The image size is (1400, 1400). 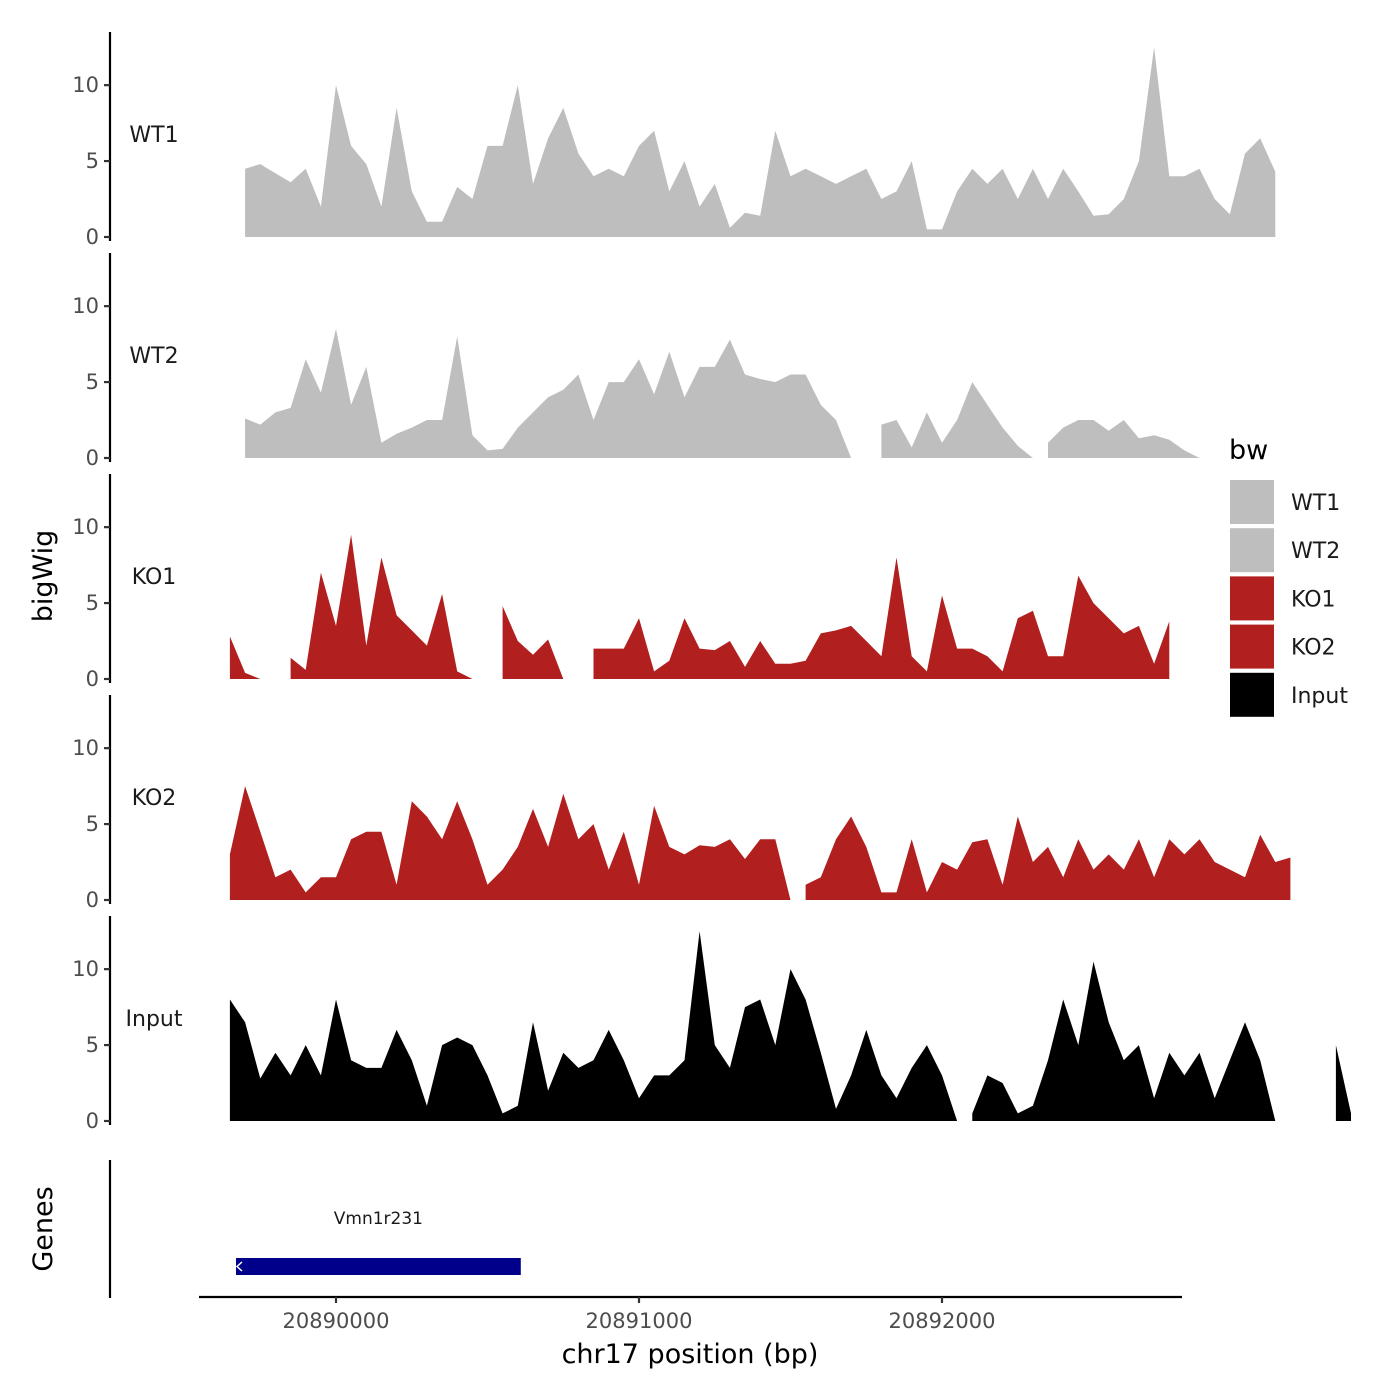 I want to click on track-wt1: 0 5 10 WT1, so click(x=674, y=140).